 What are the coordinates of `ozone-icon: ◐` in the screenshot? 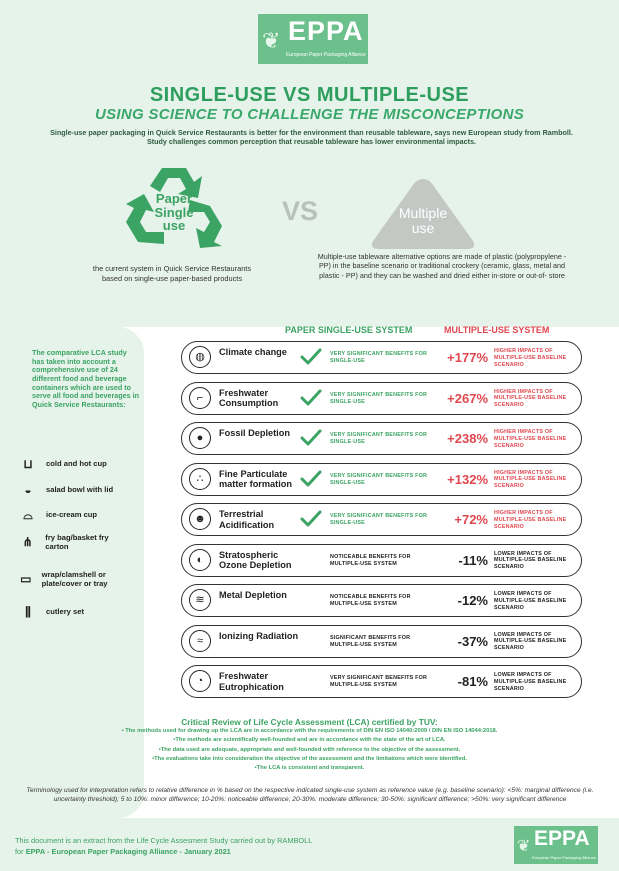 It's located at (200, 559).